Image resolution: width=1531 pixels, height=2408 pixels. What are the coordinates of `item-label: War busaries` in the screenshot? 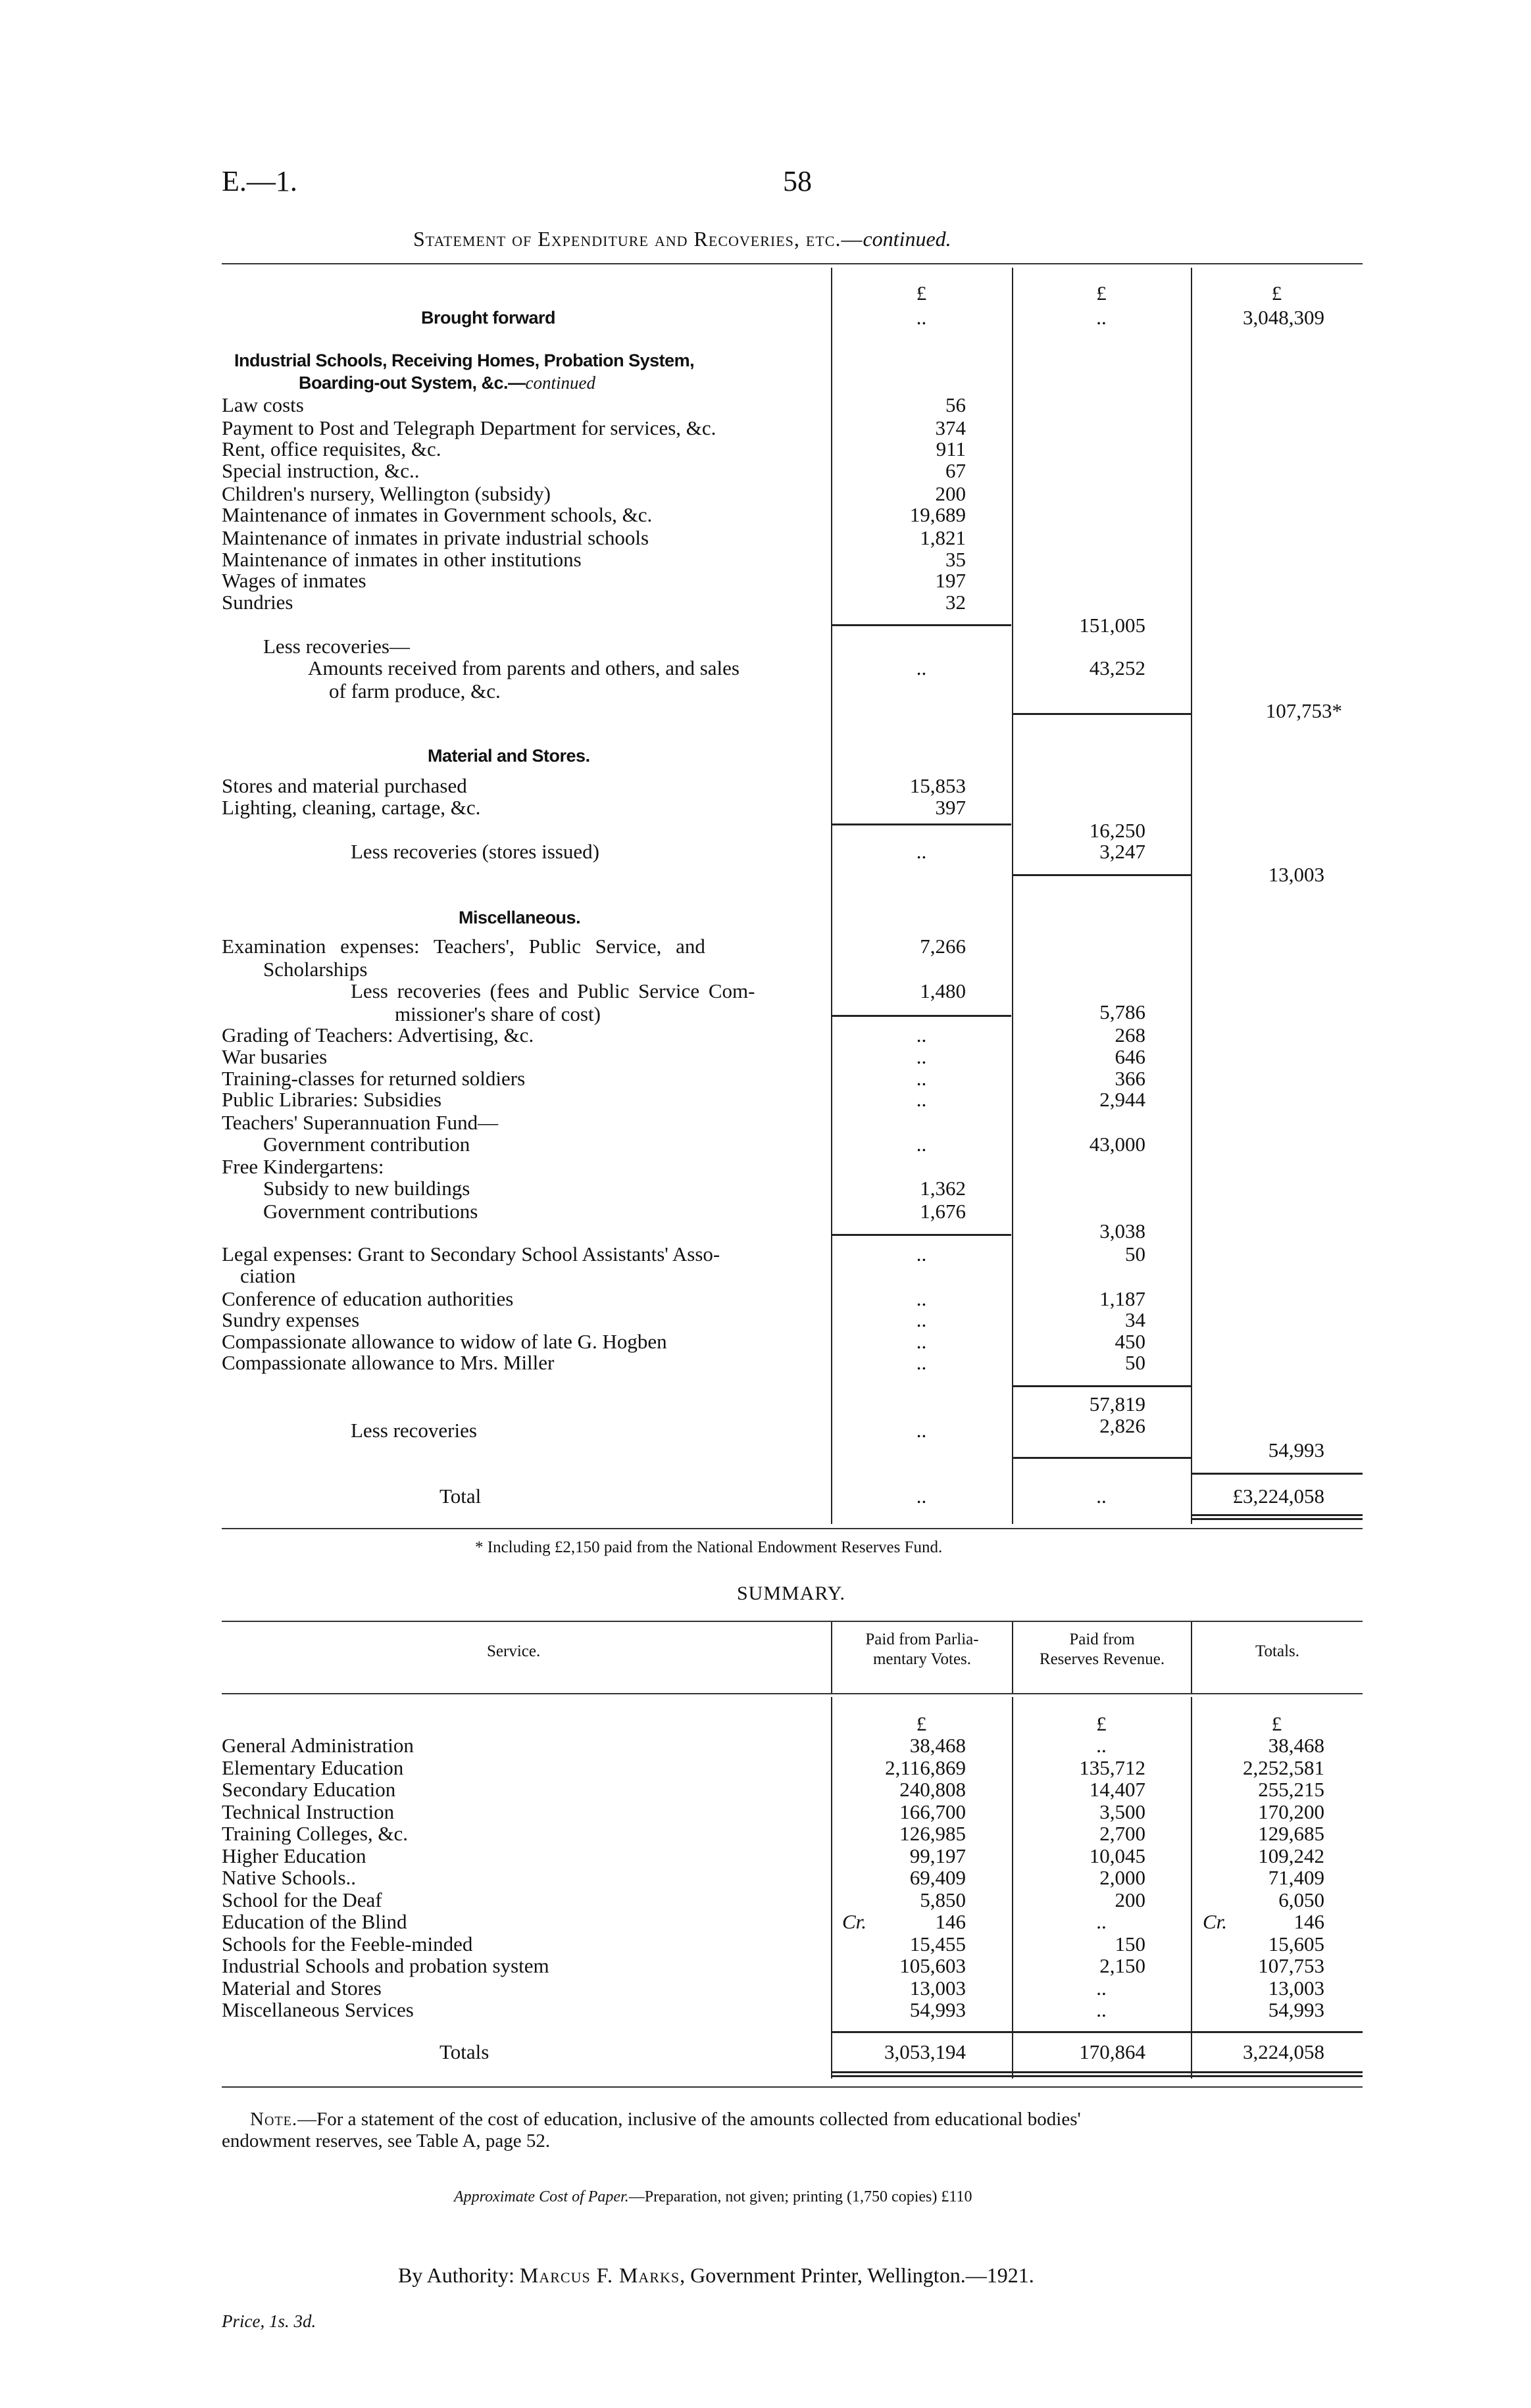 It's located at (275, 1056).